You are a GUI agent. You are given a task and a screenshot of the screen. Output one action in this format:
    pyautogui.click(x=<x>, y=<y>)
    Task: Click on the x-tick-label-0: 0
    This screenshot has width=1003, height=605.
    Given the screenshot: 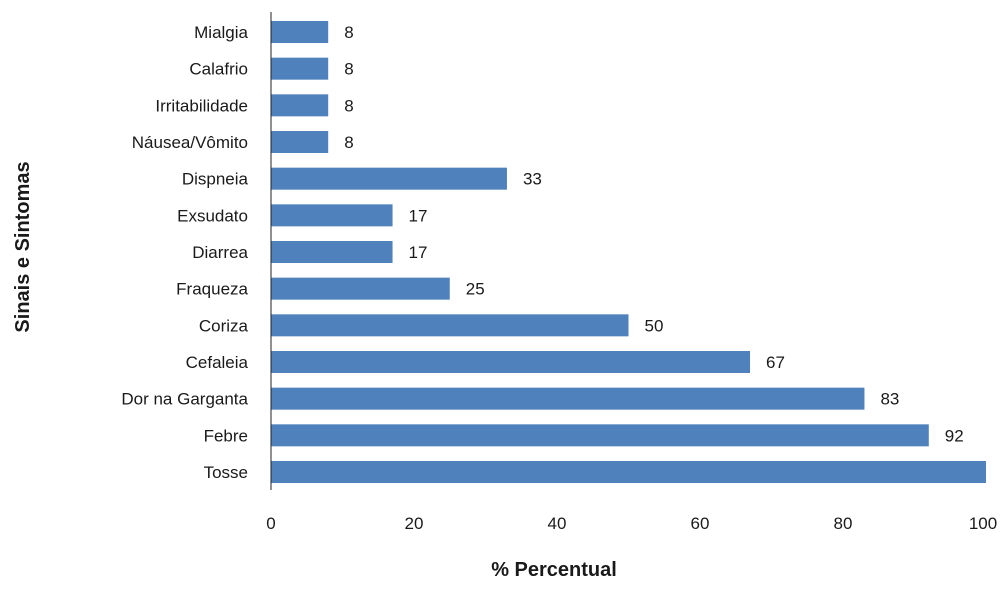 What is the action you would take?
    pyautogui.click(x=270, y=523)
    